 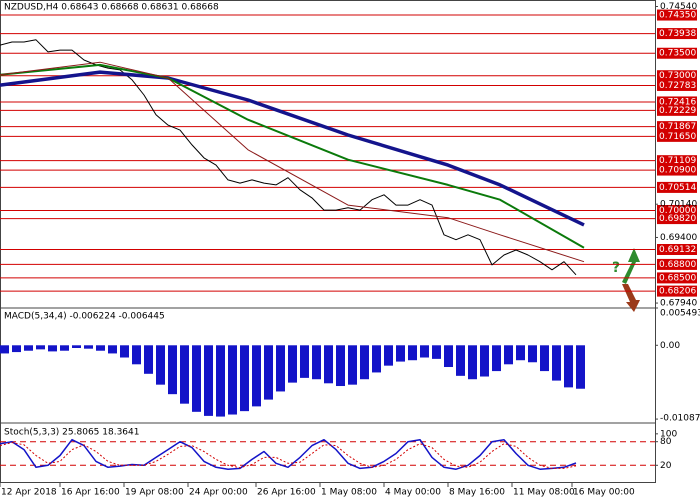 I want to click on x-tick-label: 8 May 16:00, so click(x=477, y=493).